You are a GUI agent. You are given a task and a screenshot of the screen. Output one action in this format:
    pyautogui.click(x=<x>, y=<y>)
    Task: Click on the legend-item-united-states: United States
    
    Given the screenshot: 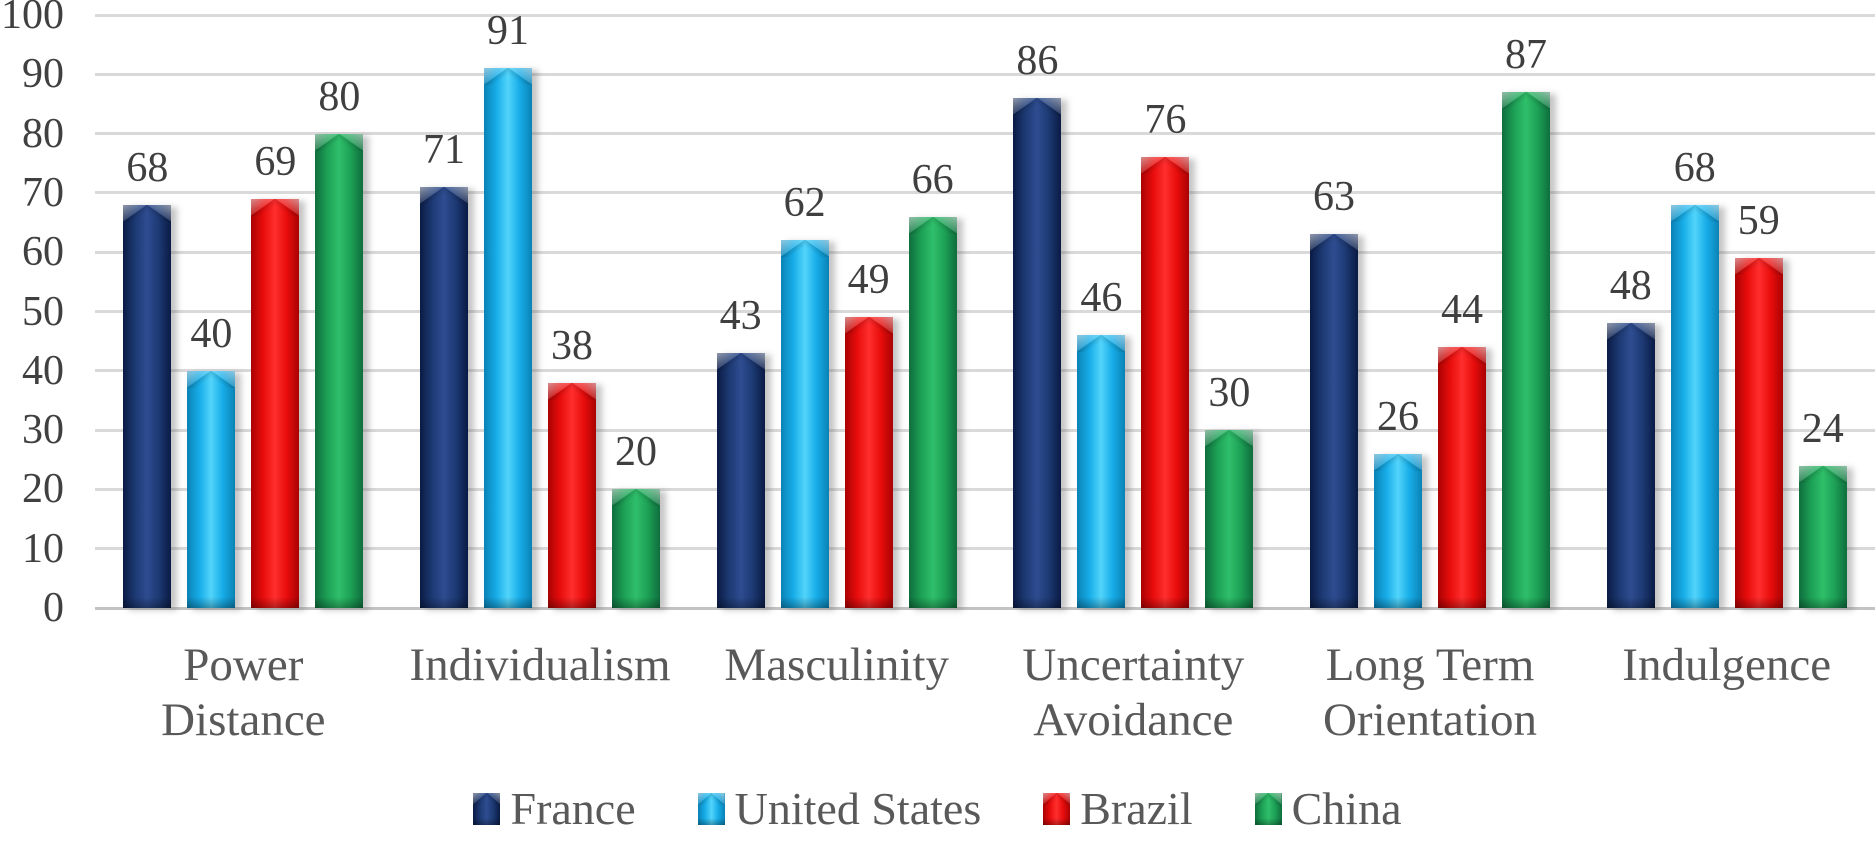 What is the action you would take?
    pyautogui.click(x=839, y=808)
    